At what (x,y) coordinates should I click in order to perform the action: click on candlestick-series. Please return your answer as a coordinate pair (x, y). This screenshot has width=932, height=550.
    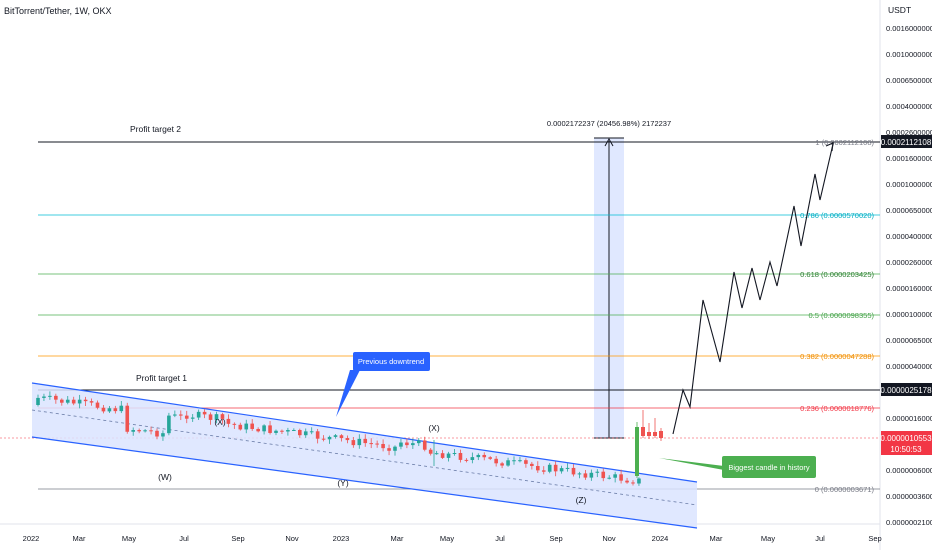
    Looking at the image, I should click on (349, 438).